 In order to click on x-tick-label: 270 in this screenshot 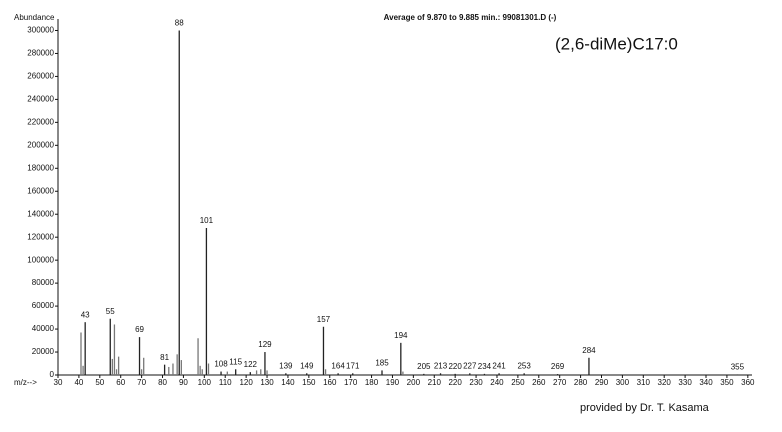, I will do `click(560, 382)`.